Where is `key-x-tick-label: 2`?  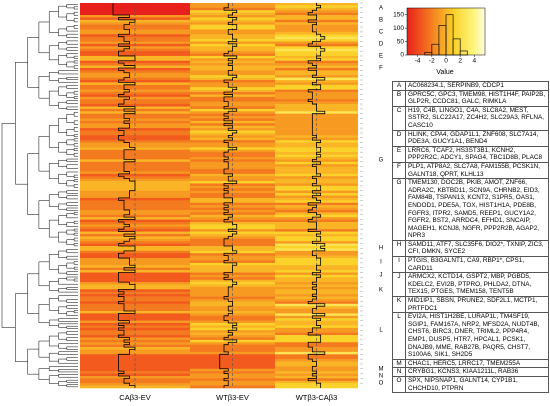
key-x-tick-label: 2 is located at coordinates (460, 61).